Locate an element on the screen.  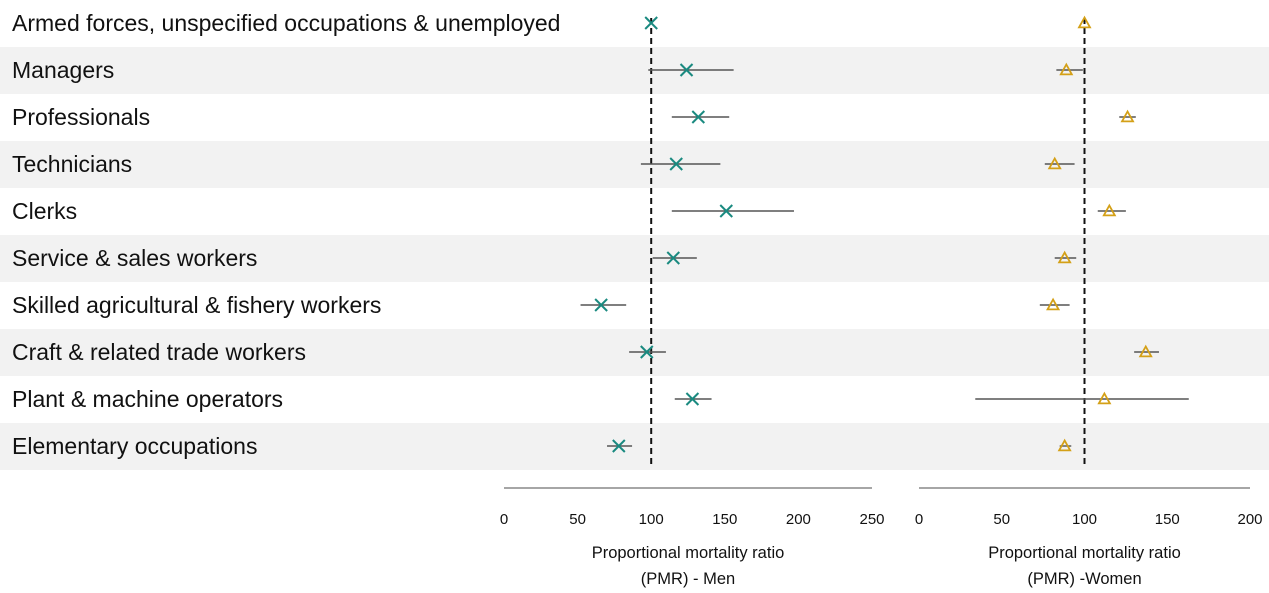
category-label: Skilled agricultural & fishery workers is located at coordinates (196, 305).